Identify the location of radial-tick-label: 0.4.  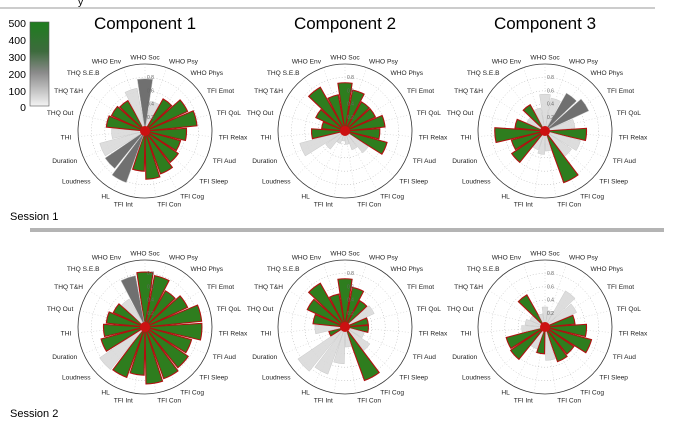
(550, 301).